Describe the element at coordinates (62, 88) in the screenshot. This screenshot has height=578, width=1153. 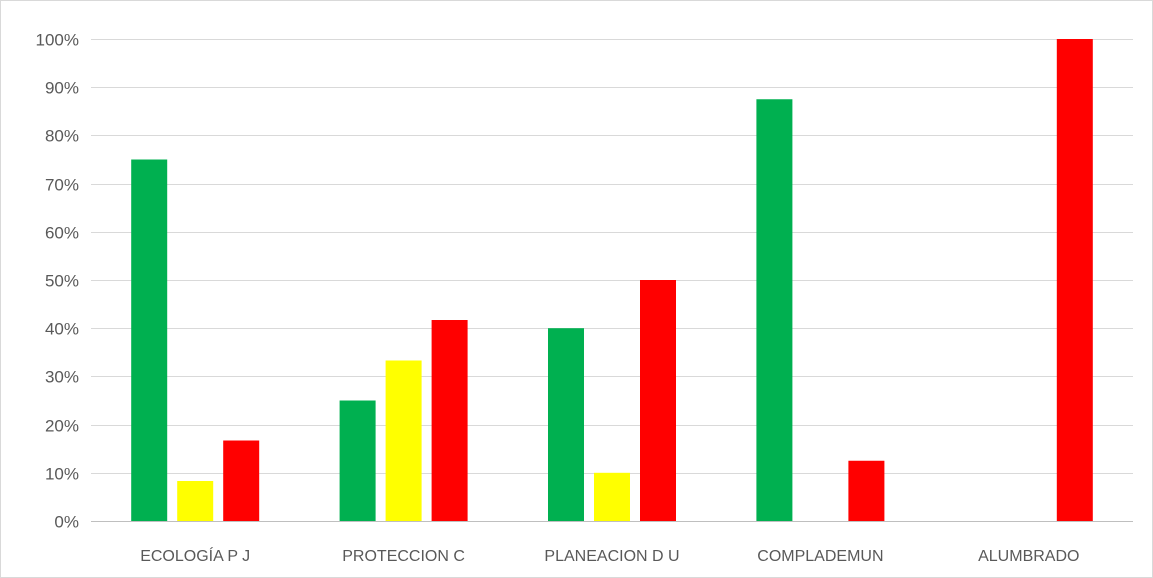
I see `y-tick-label: 90%` at that location.